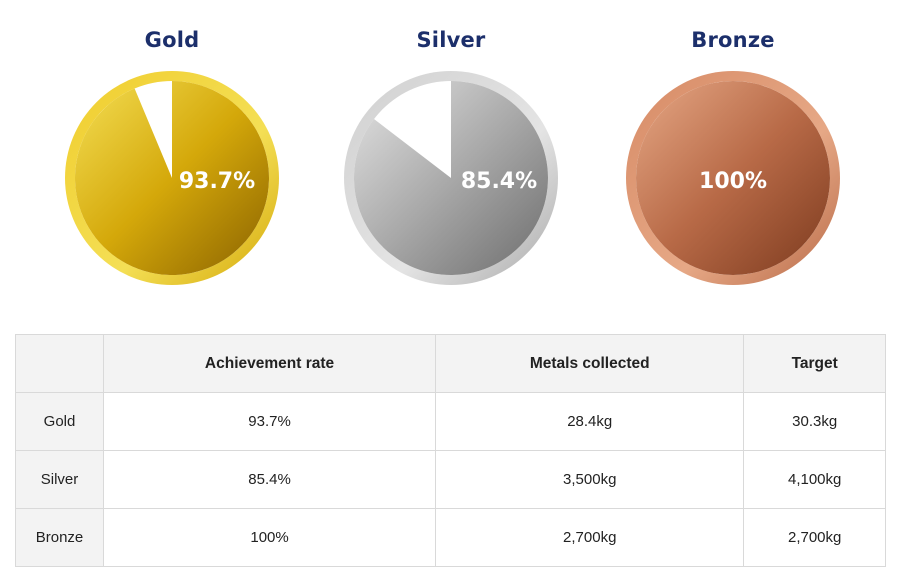 Image resolution: width=899 pixels, height=567 pixels. I want to click on silver-medal-chart: Silver 85.4%, so click(451, 150).